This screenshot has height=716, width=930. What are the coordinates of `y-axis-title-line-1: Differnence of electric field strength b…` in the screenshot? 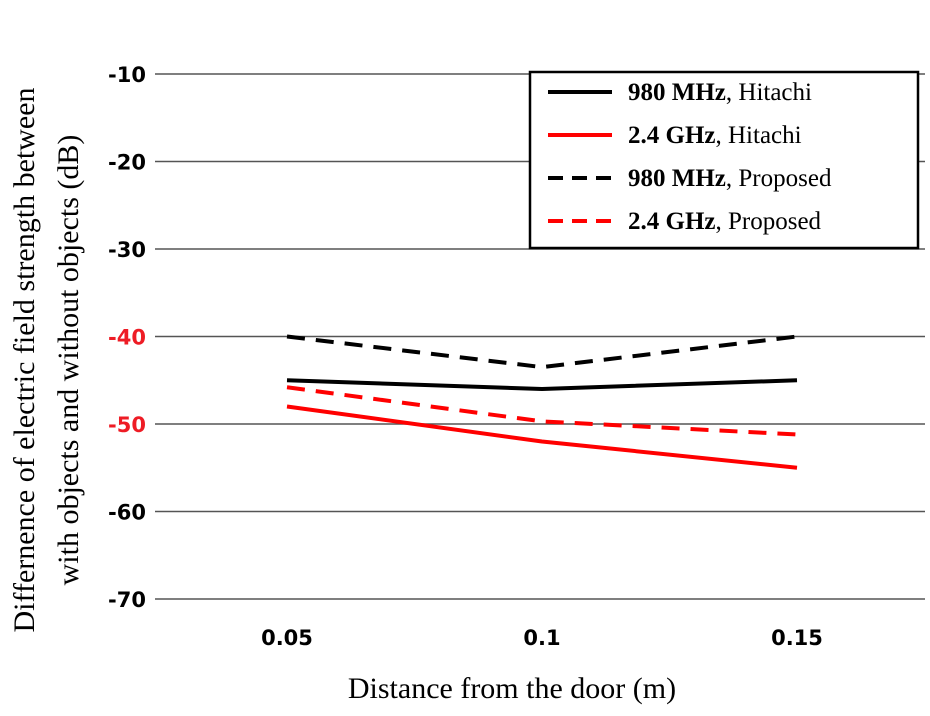 It's located at (24, 359).